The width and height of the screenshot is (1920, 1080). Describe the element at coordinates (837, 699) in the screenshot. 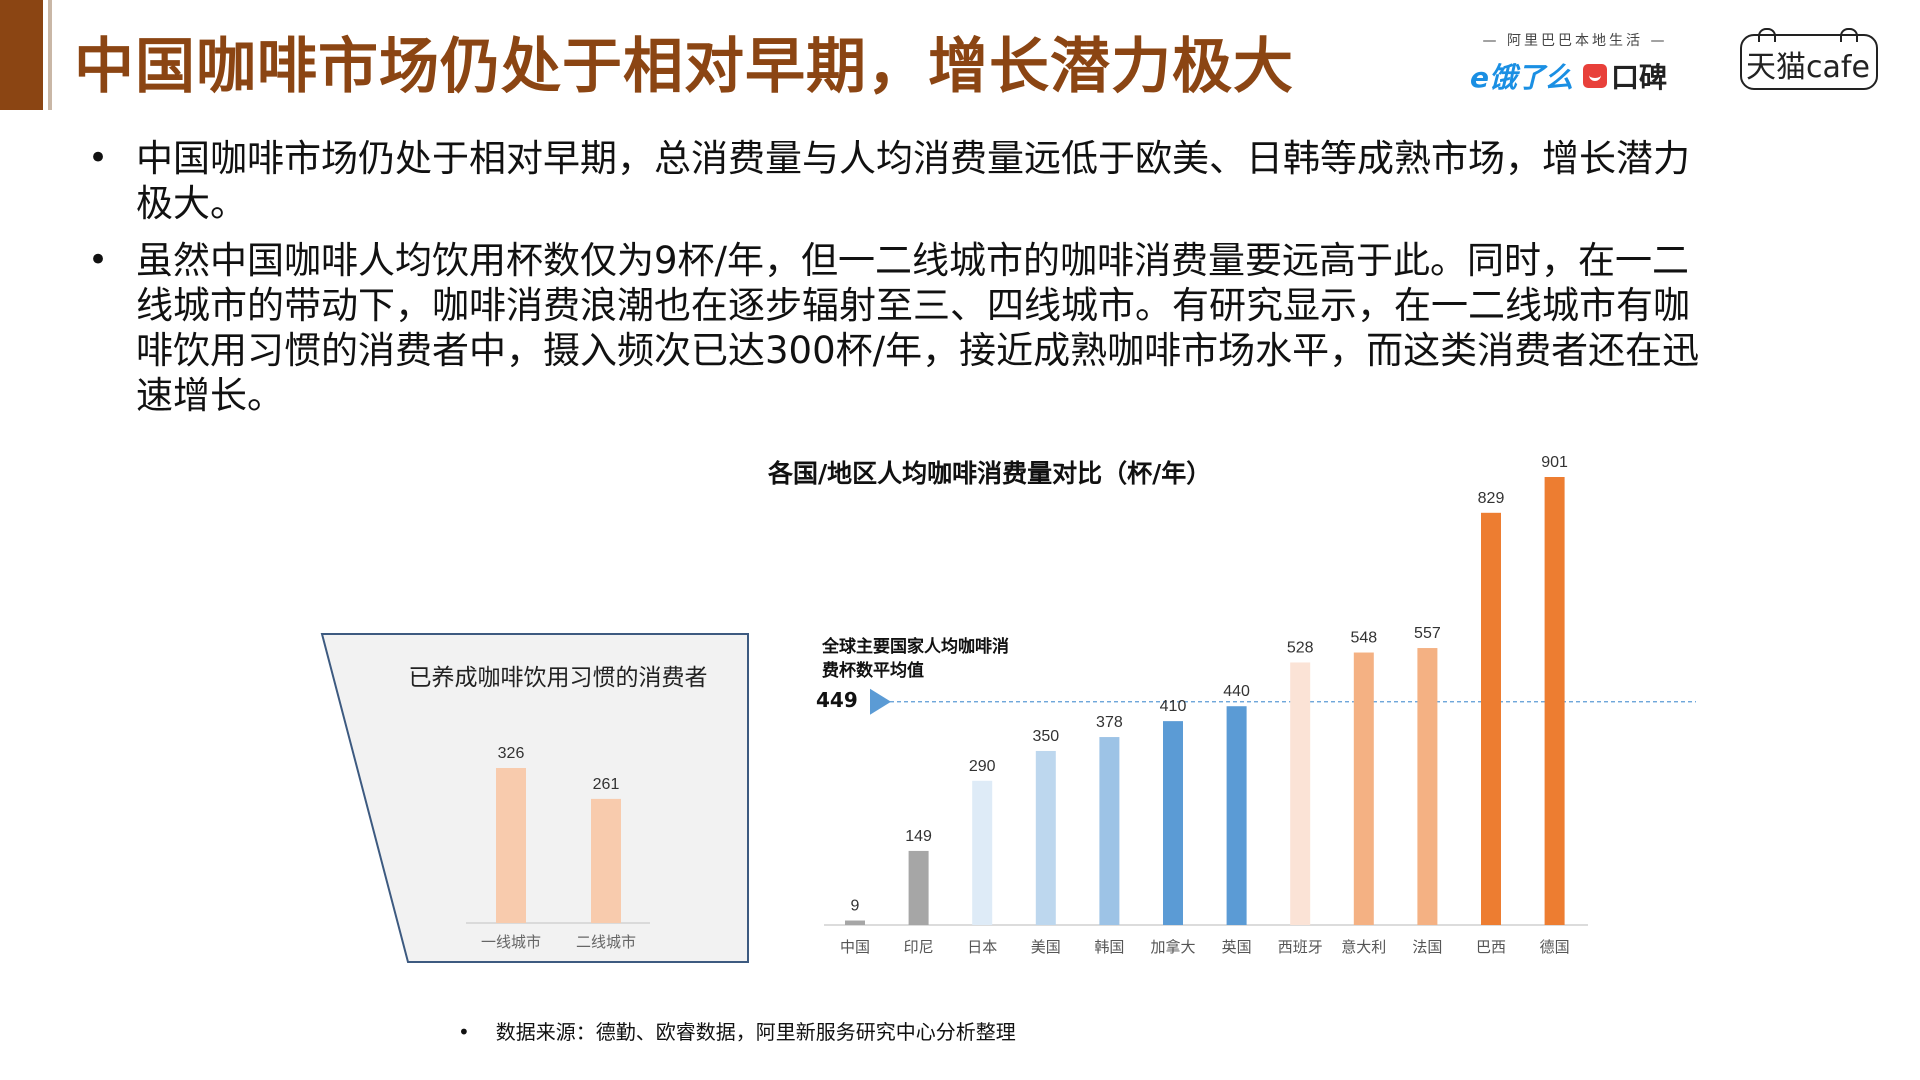

I see `average-line-value: 449` at that location.